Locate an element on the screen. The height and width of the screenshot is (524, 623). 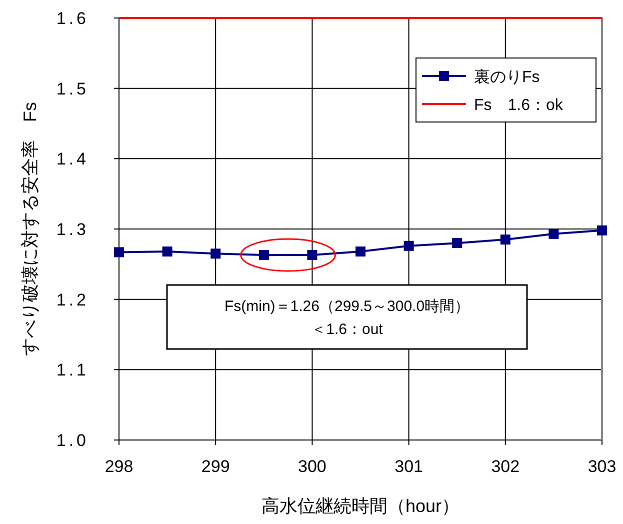
x-tick-label: 300 is located at coordinates (312, 466).